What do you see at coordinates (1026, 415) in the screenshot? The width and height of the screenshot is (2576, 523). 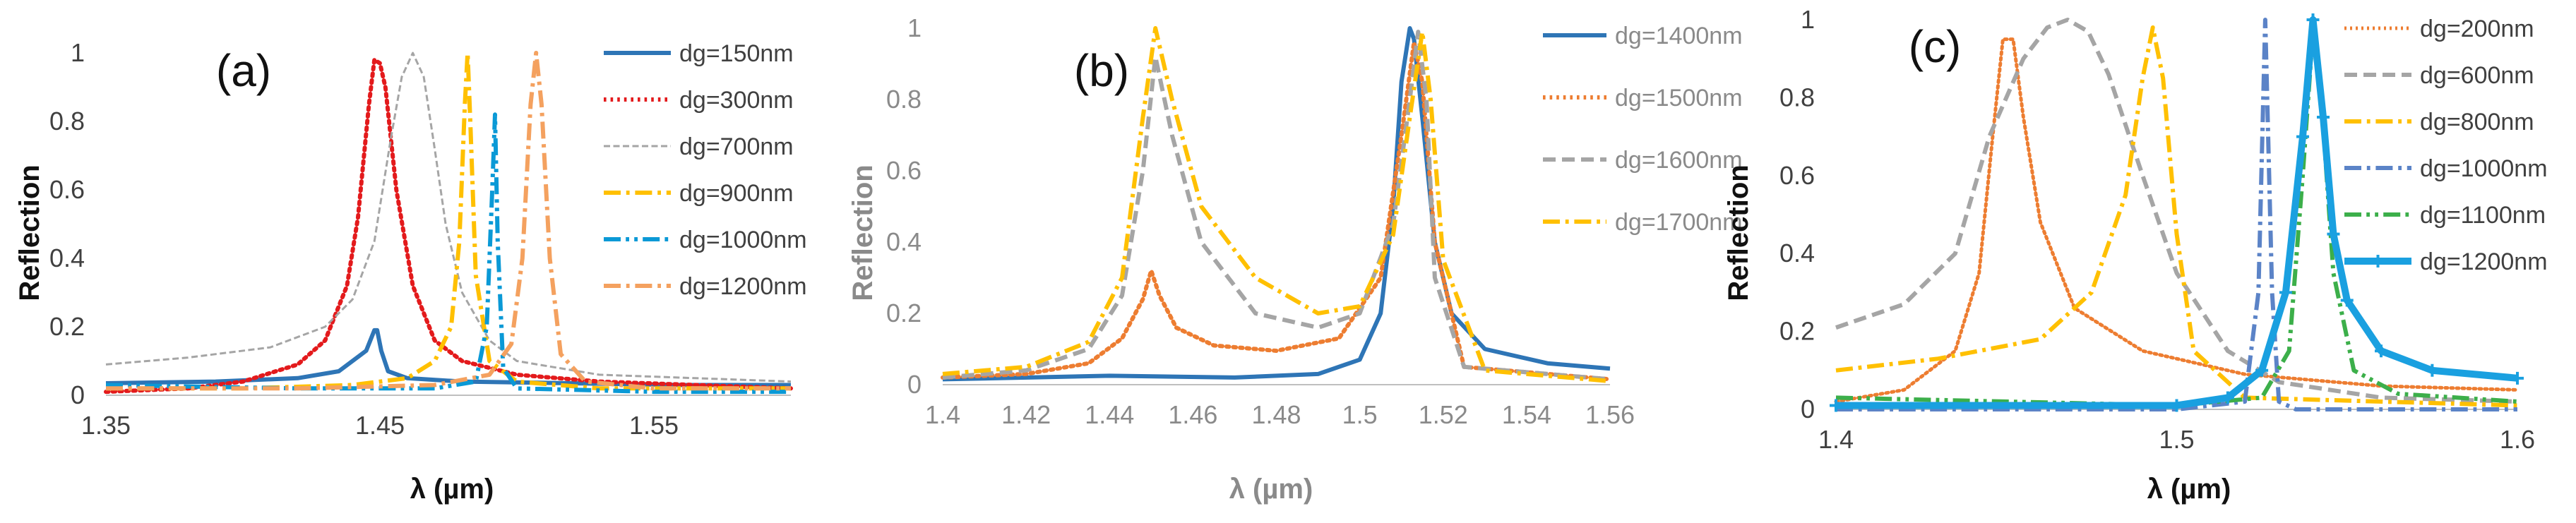 I see `x-tick-label: 1.42` at bounding box center [1026, 415].